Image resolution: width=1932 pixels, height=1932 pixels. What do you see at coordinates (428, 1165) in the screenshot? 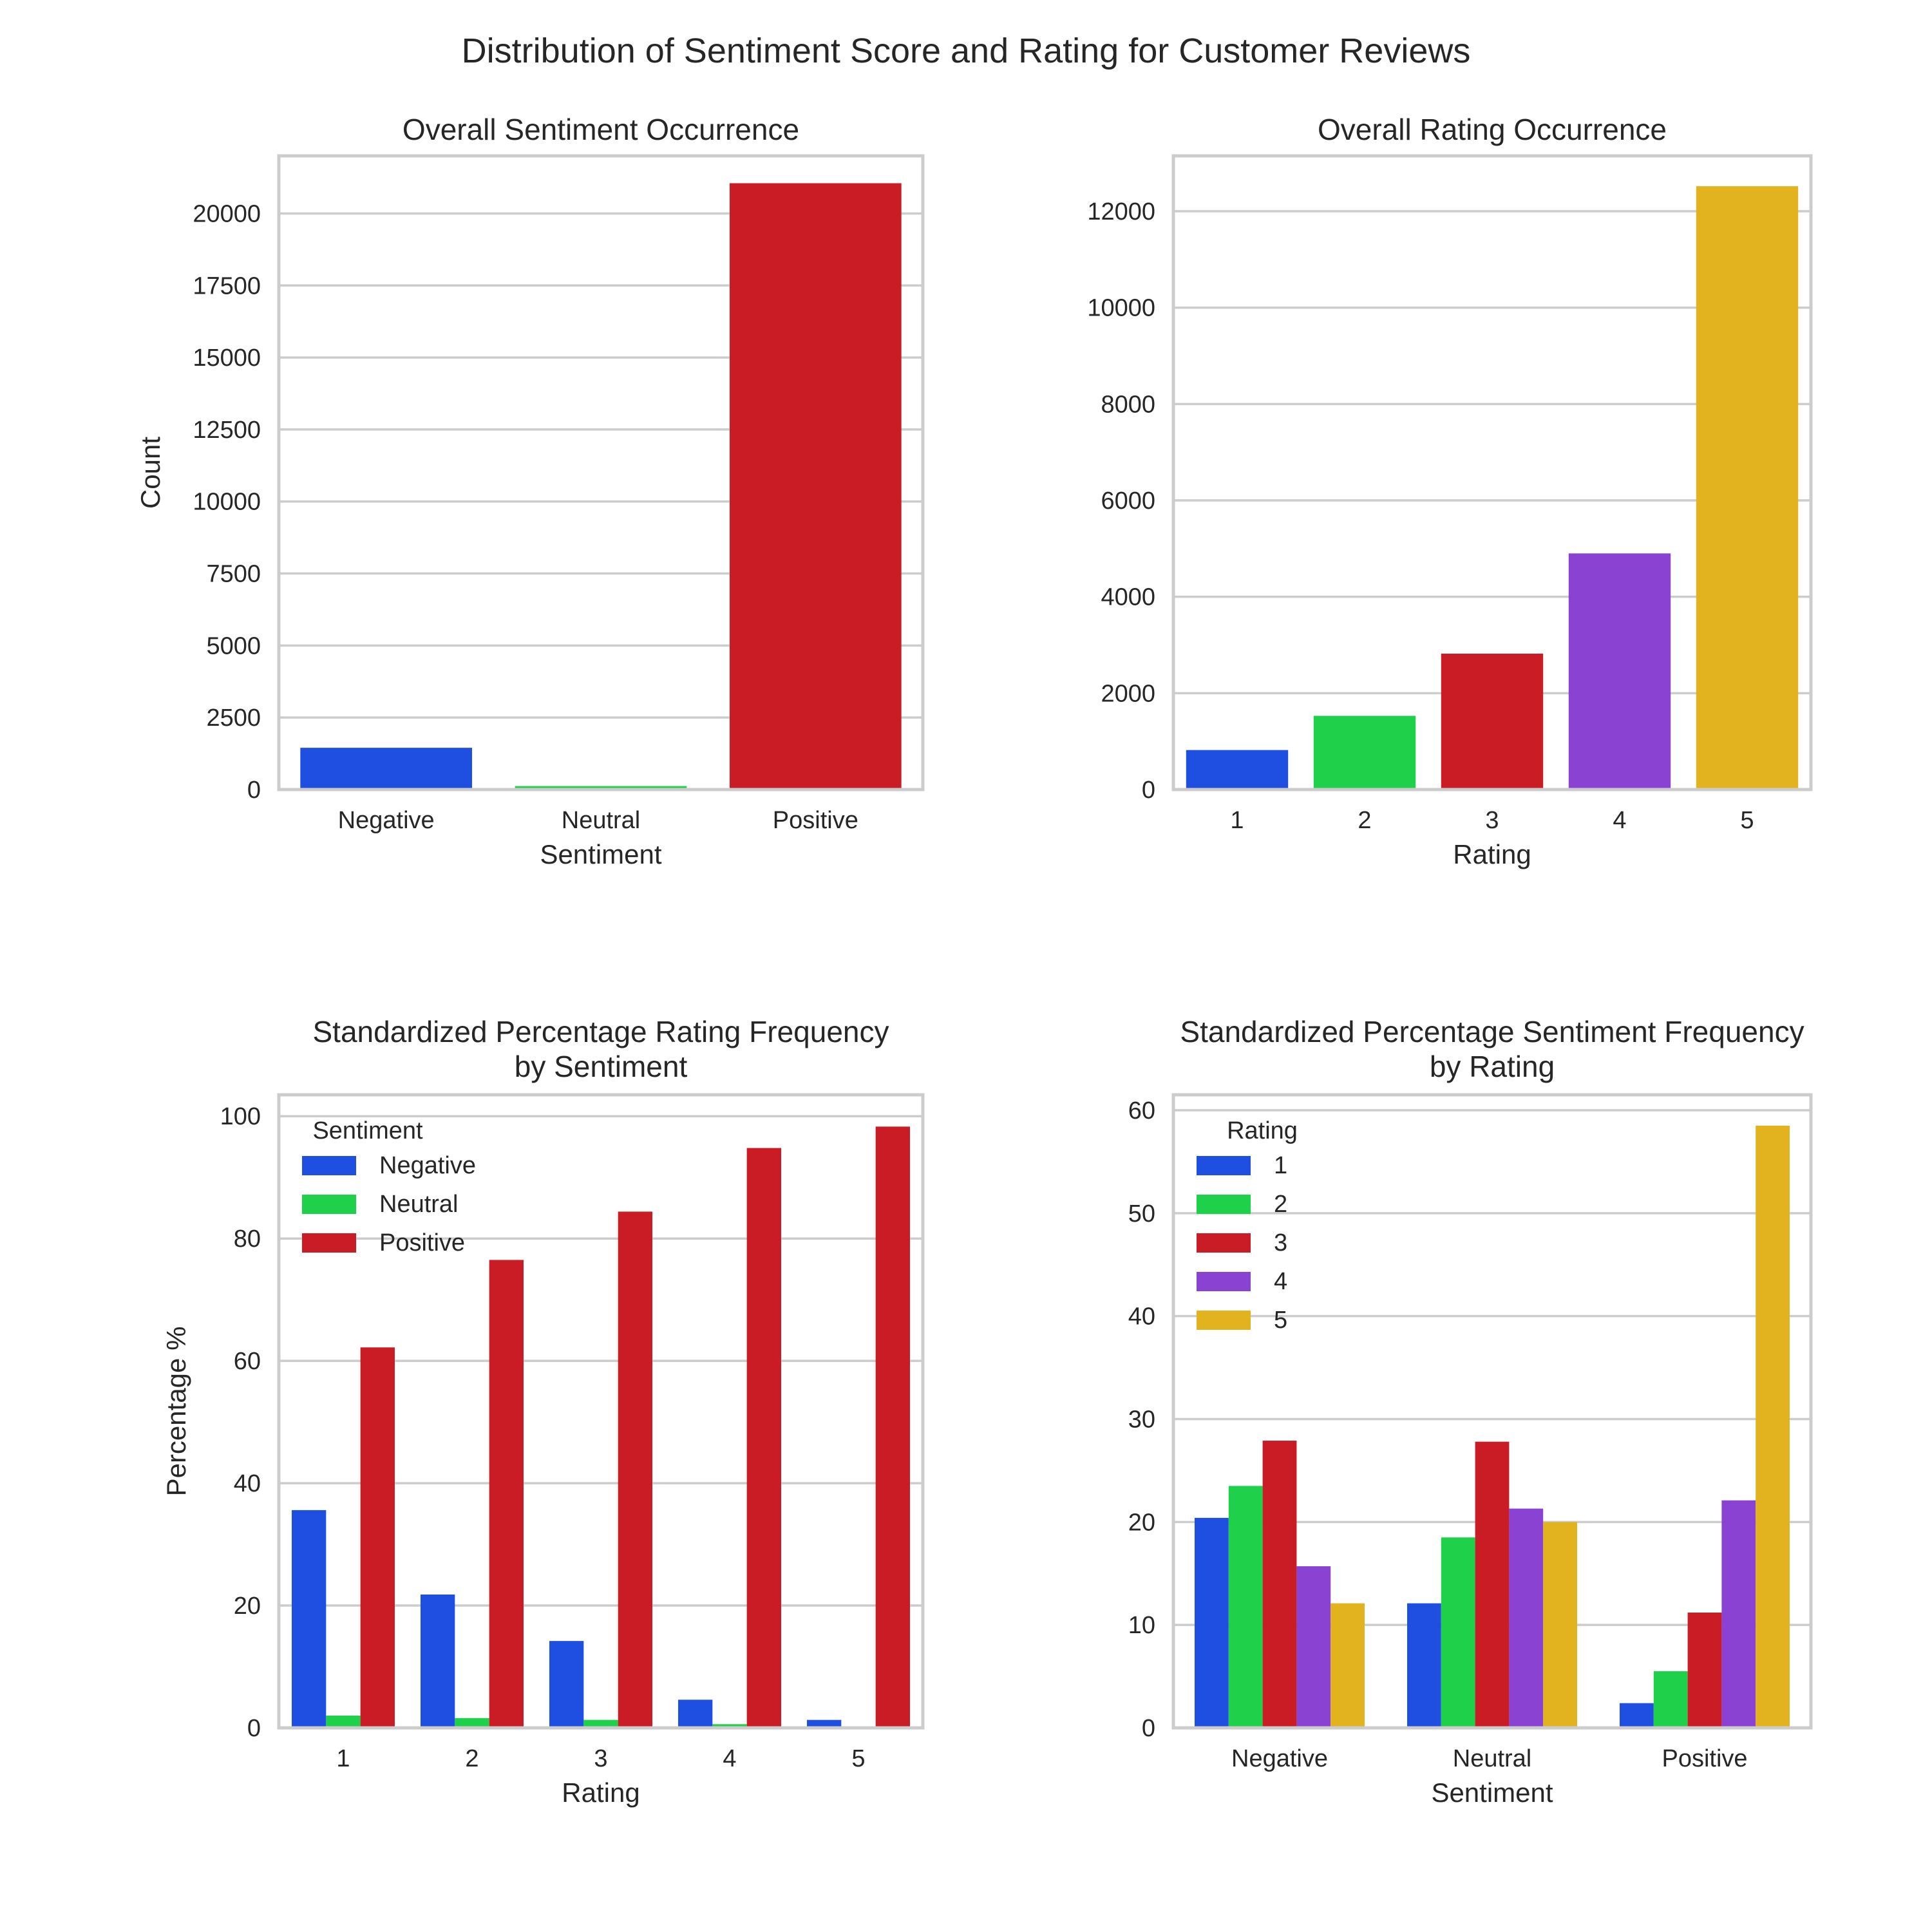
I see `legend-label: Negative` at bounding box center [428, 1165].